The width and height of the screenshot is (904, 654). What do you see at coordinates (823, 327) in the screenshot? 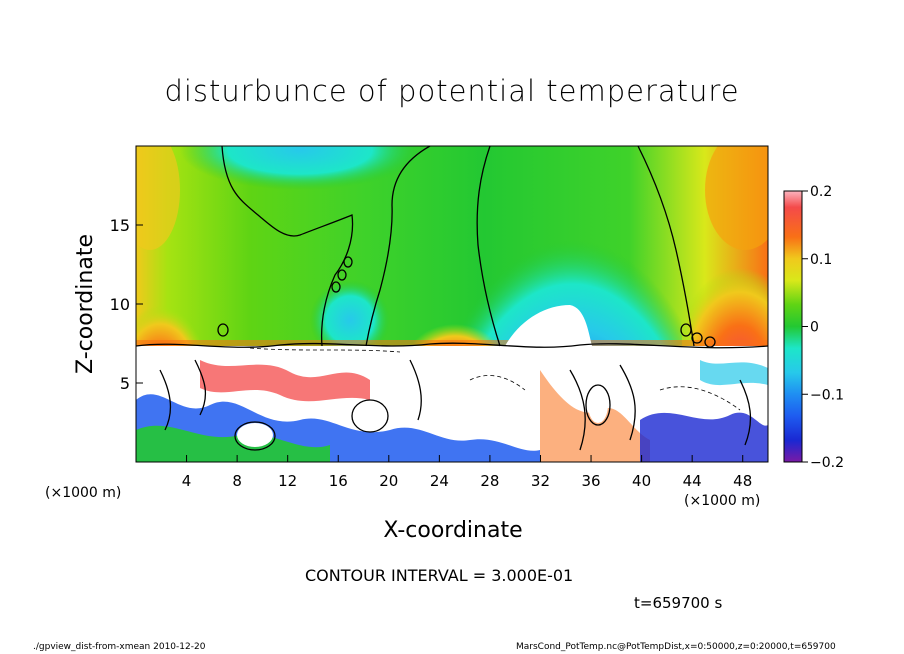
I see `colorbar-ticks: 0.2 0.1 0 −0.1 −0.2` at bounding box center [823, 327].